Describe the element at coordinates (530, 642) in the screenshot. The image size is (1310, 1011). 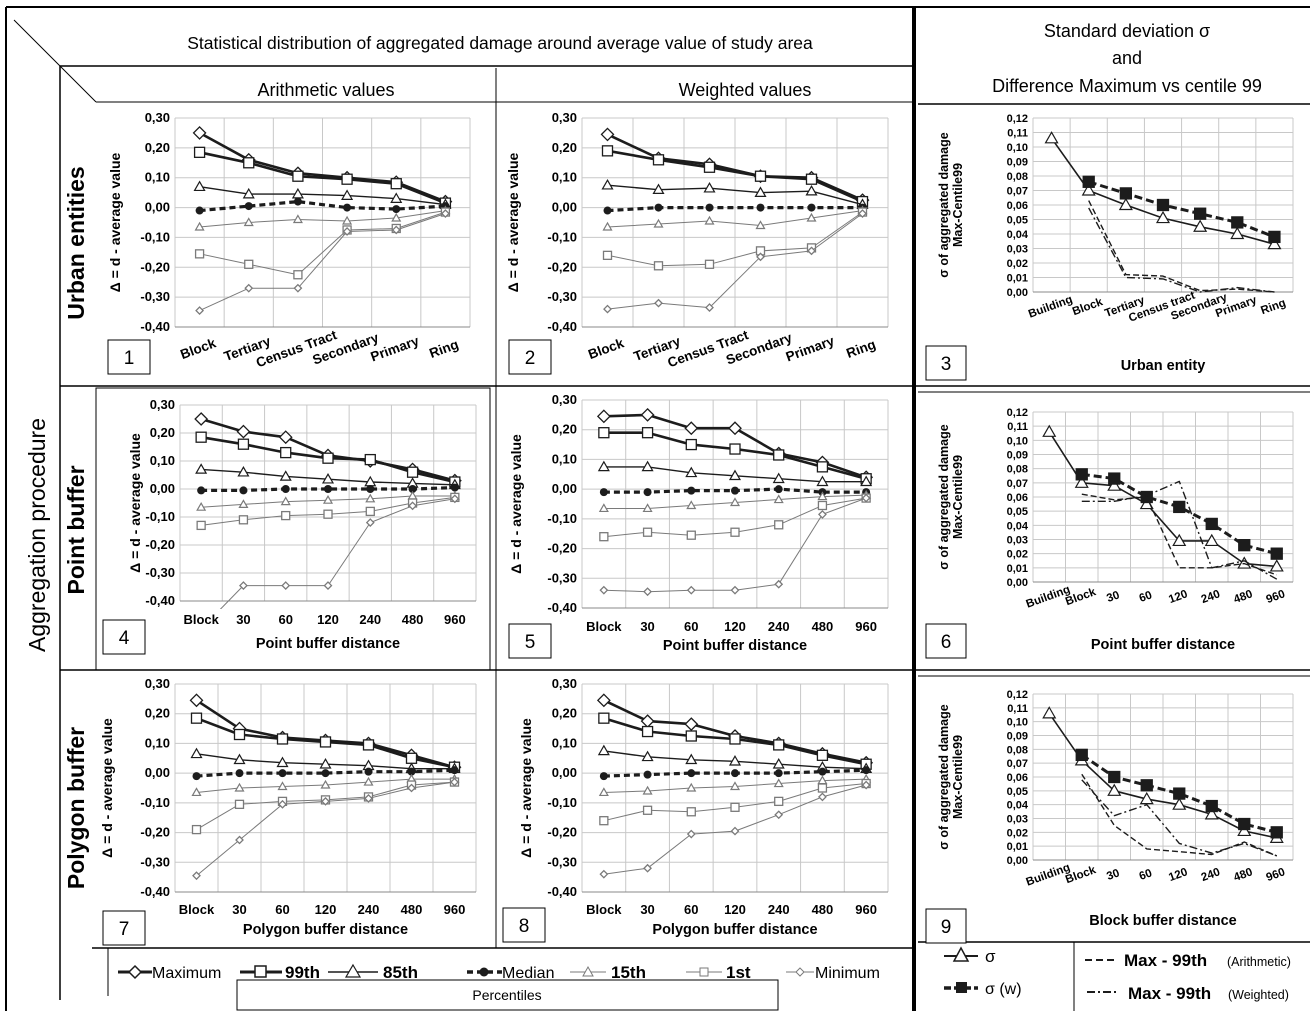
I see `panel-number: 5` at that location.